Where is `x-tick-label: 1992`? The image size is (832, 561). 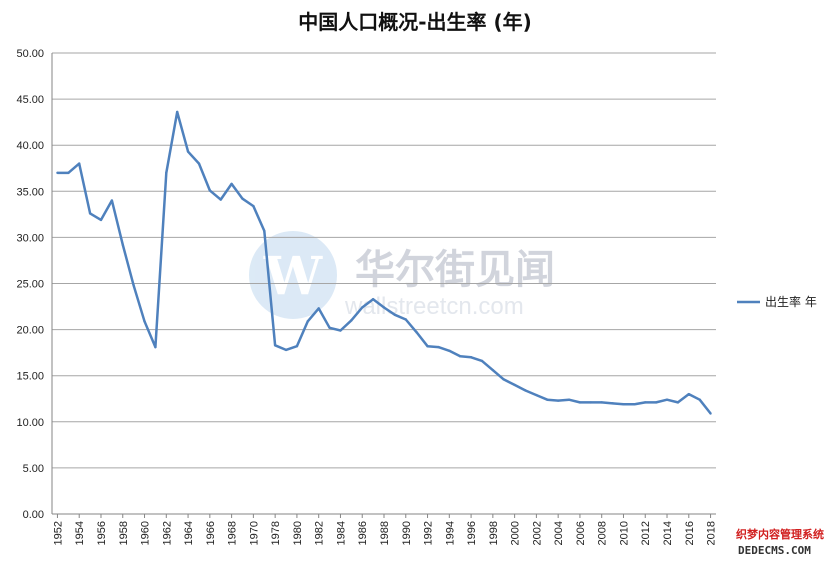 x-tick-label: 1992 is located at coordinates (429, 533).